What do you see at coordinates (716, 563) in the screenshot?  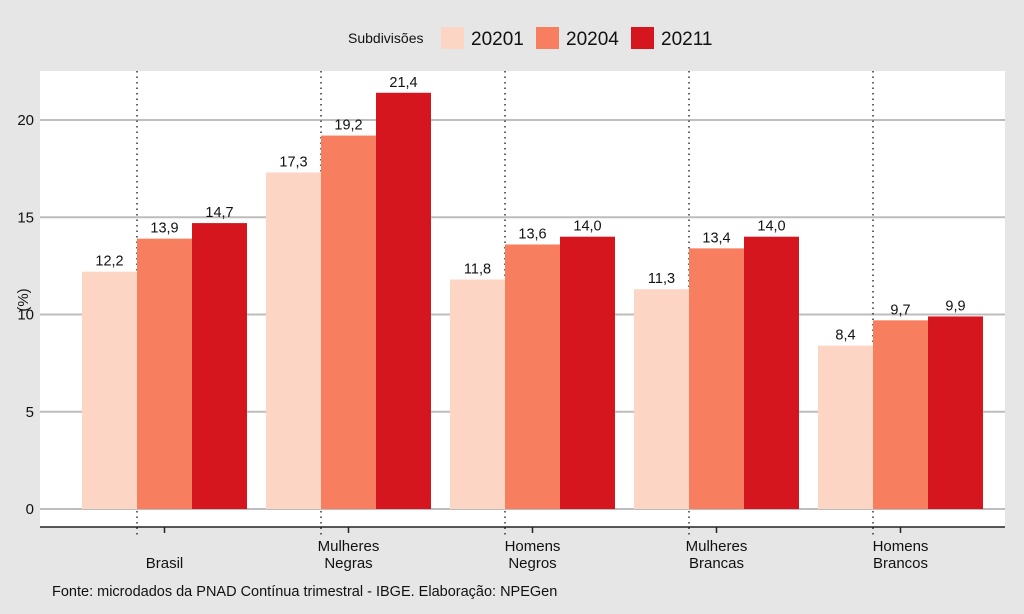 I see `category-label: Brancas` at bounding box center [716, 563].